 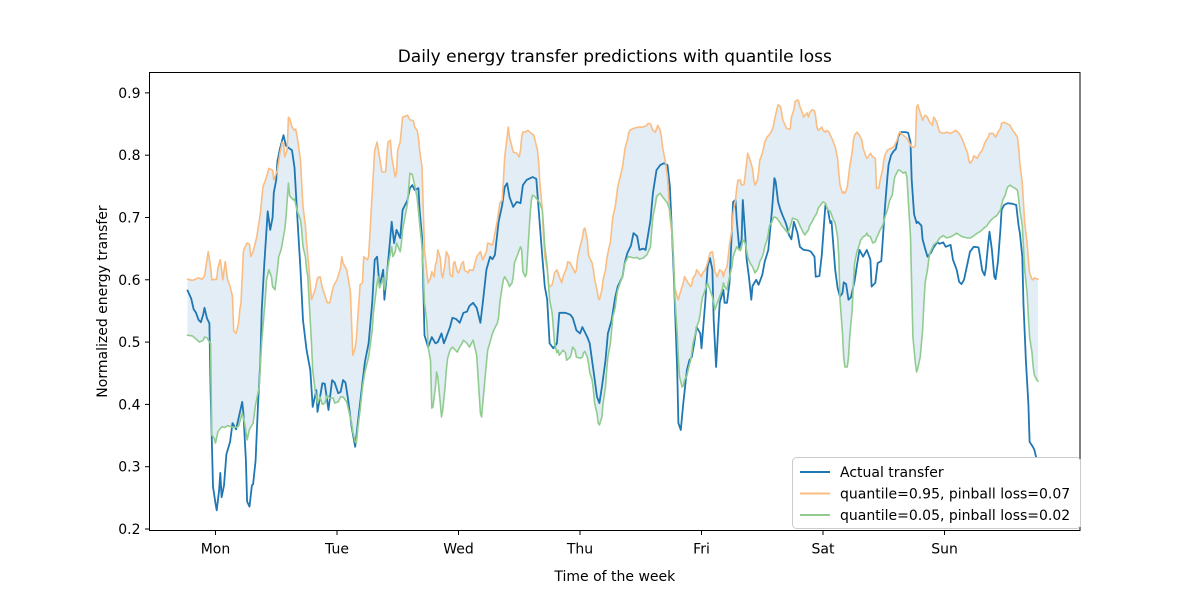 What do you see at coordinates (129, 405) in the screenshot?
I see `y-tick-label: 0.4` at bounding box center [129, 405].